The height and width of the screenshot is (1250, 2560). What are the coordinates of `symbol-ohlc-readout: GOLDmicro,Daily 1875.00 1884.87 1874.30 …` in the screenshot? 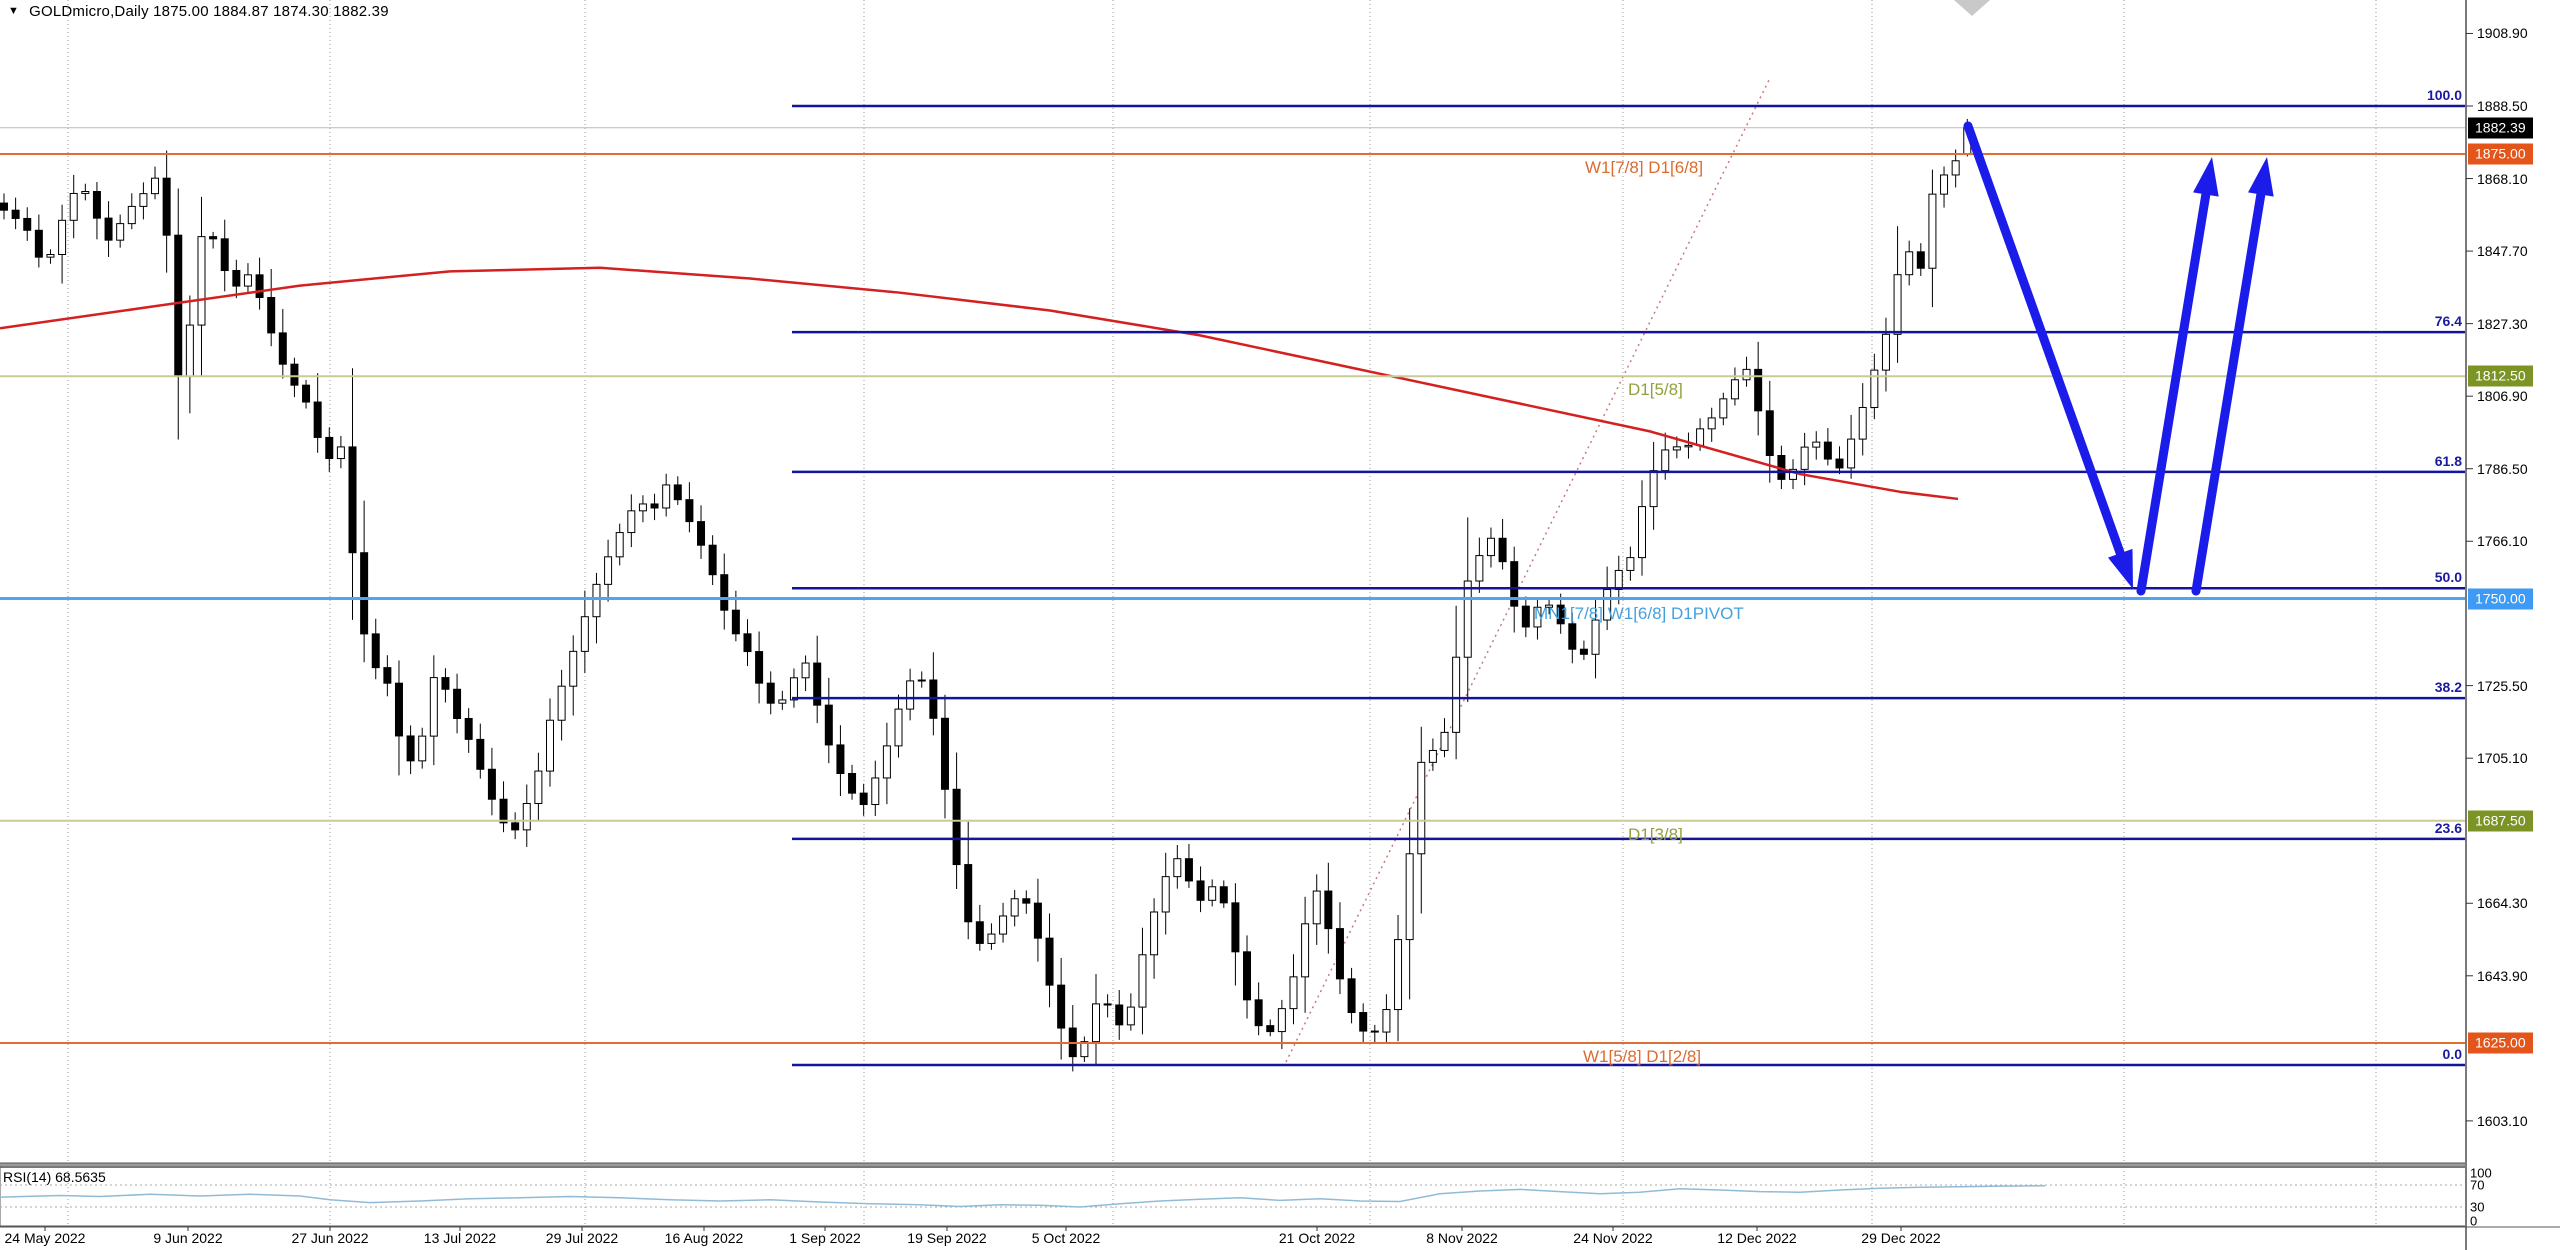 It's located at (209, 11).